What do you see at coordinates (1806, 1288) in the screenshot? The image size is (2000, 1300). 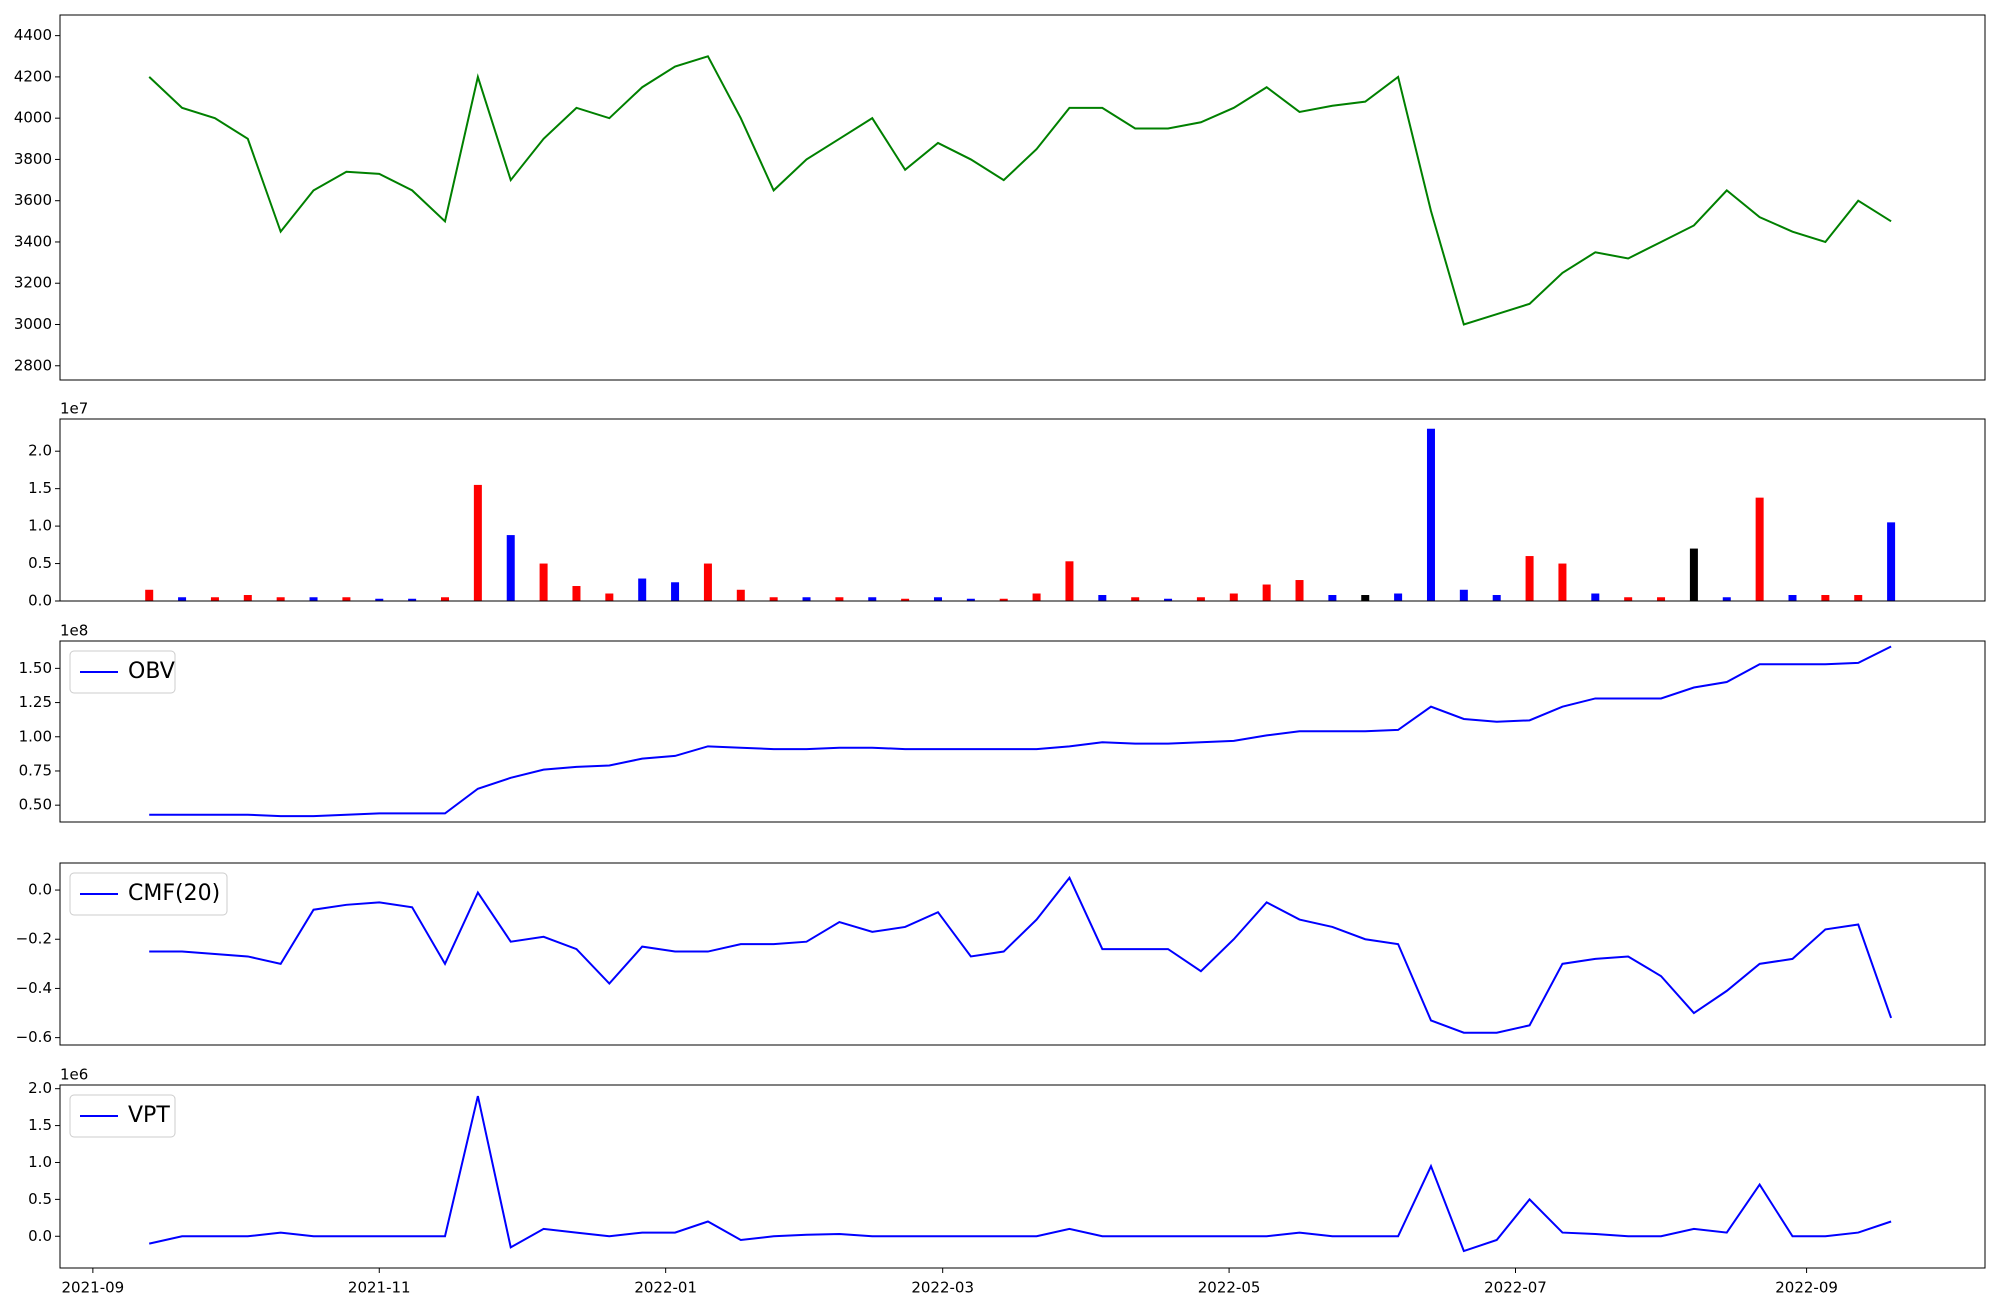 I see `x-tick-label: 2022-09` at bounding box center [1806, 1288].